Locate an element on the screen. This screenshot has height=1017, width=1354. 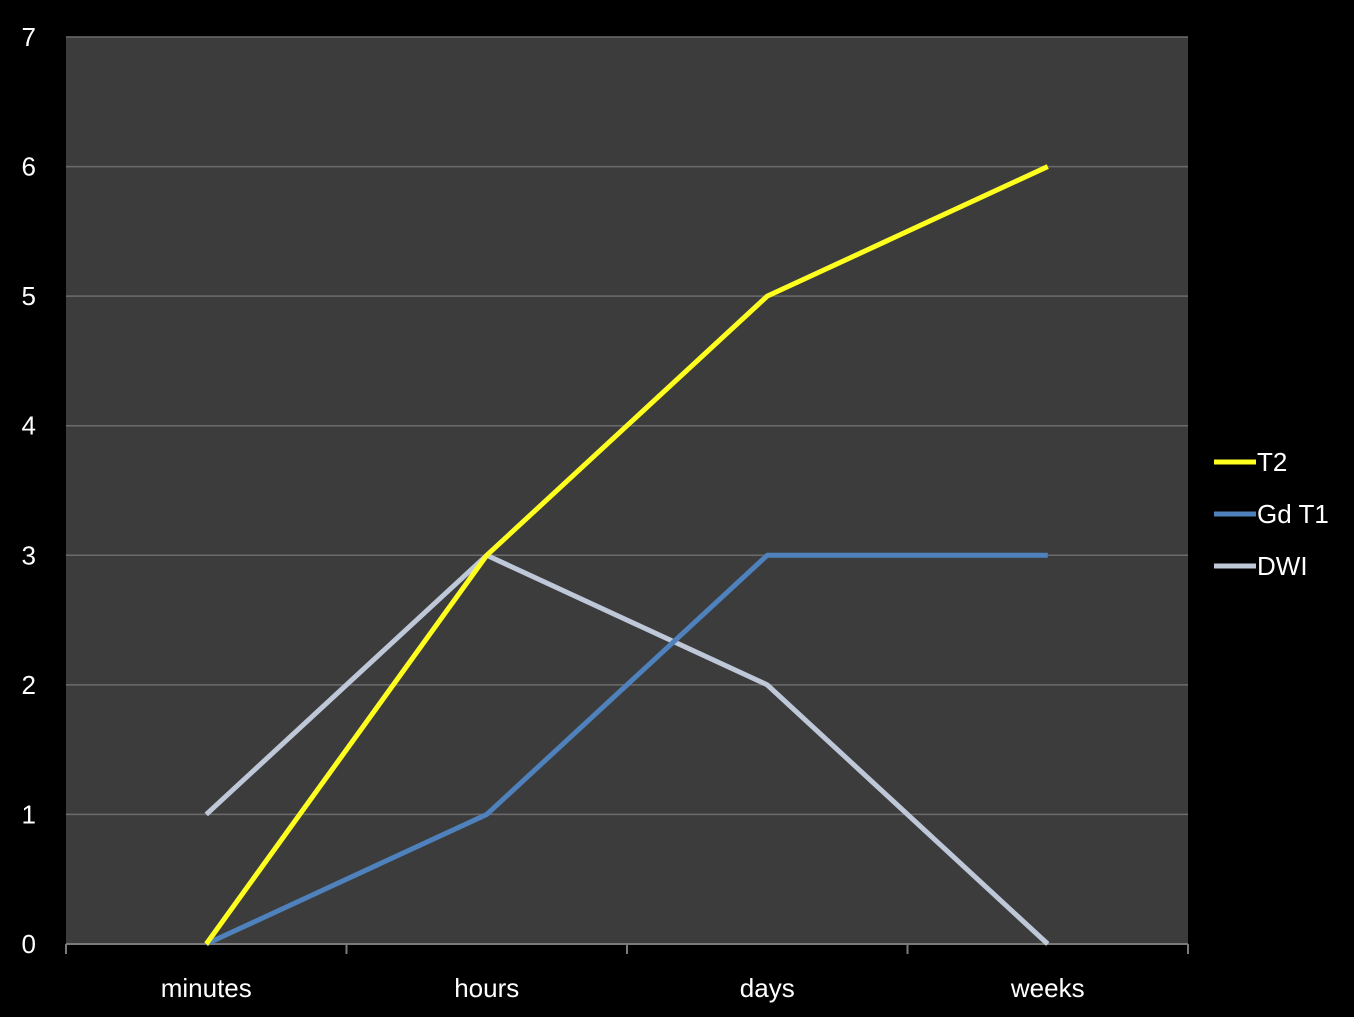
legend-label-t2: T2 is located at coordinates (1272, 462).